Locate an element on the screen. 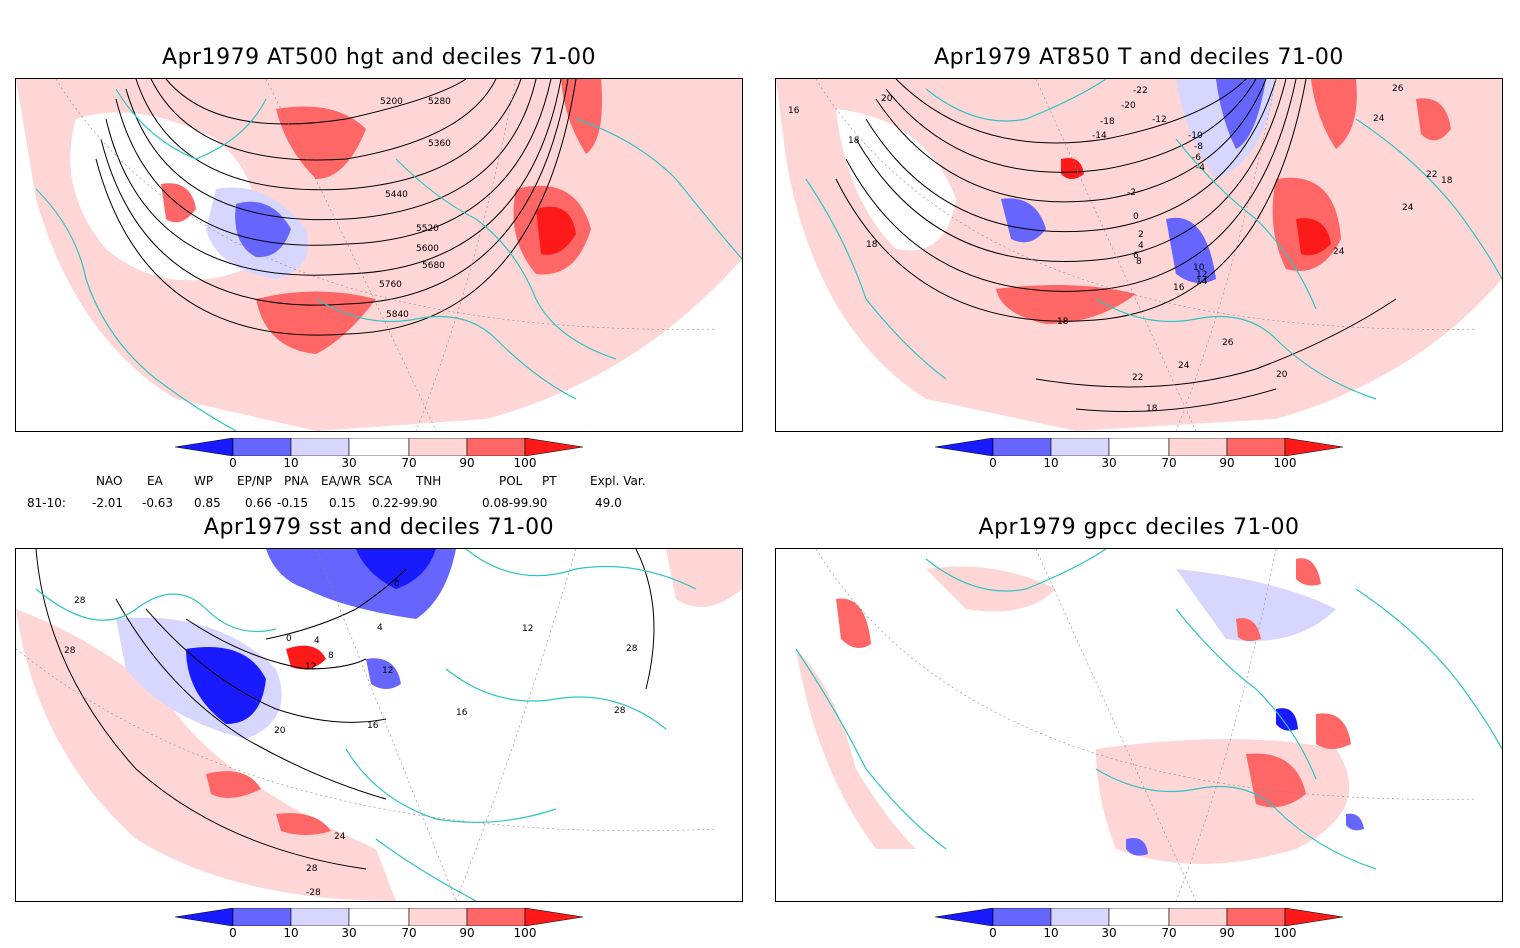 The height and width of the screenshot is (948, 1520). contour-label: -10 is located at coordinates (1195, 136).